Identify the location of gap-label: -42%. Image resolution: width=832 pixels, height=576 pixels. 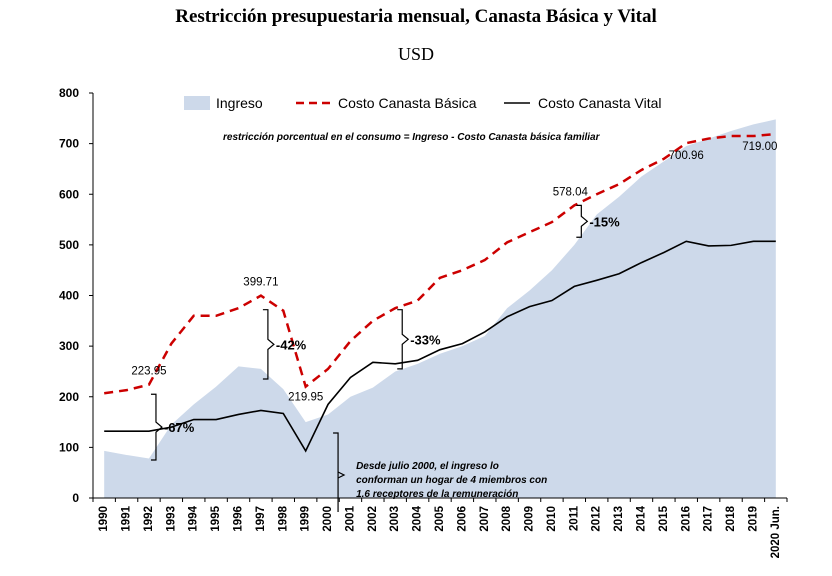
(291, 344).